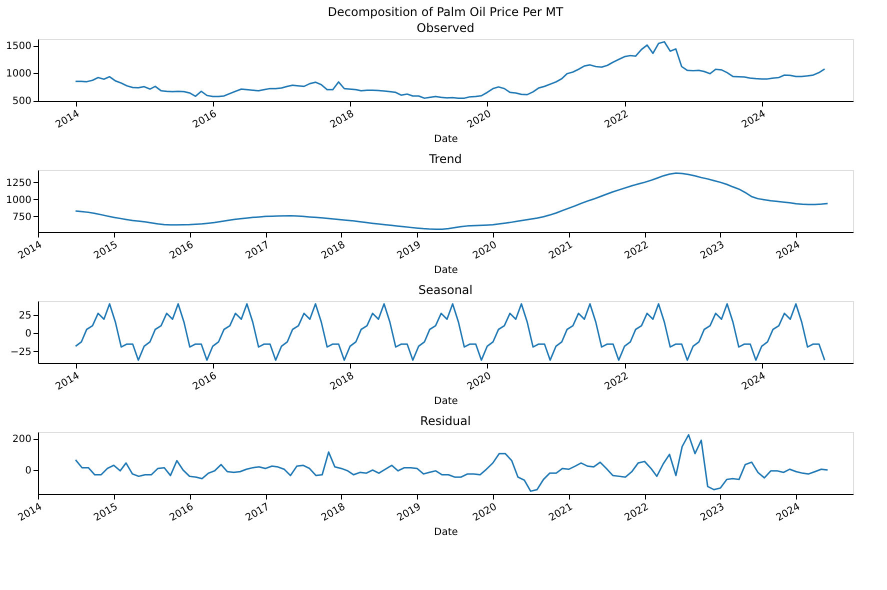 The image size is (887, 590). I want to click on chart-title: Seasonal, so click(445, 290).